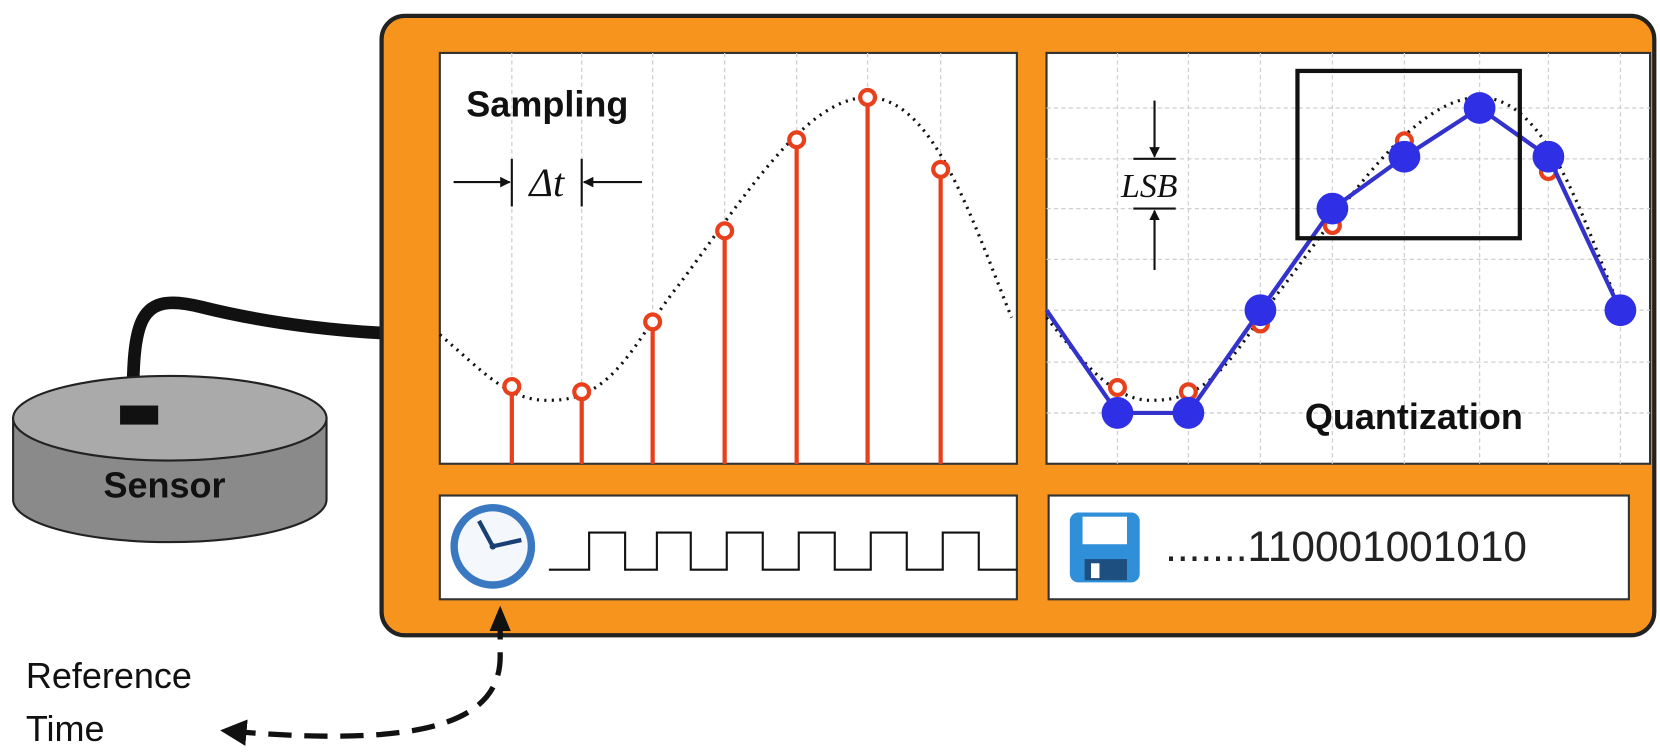 The height and width of the screenshot is (756, 1660). Describe the element at coordinates (139, 415) in the screenshot. I see `sensor-rect` at that location.